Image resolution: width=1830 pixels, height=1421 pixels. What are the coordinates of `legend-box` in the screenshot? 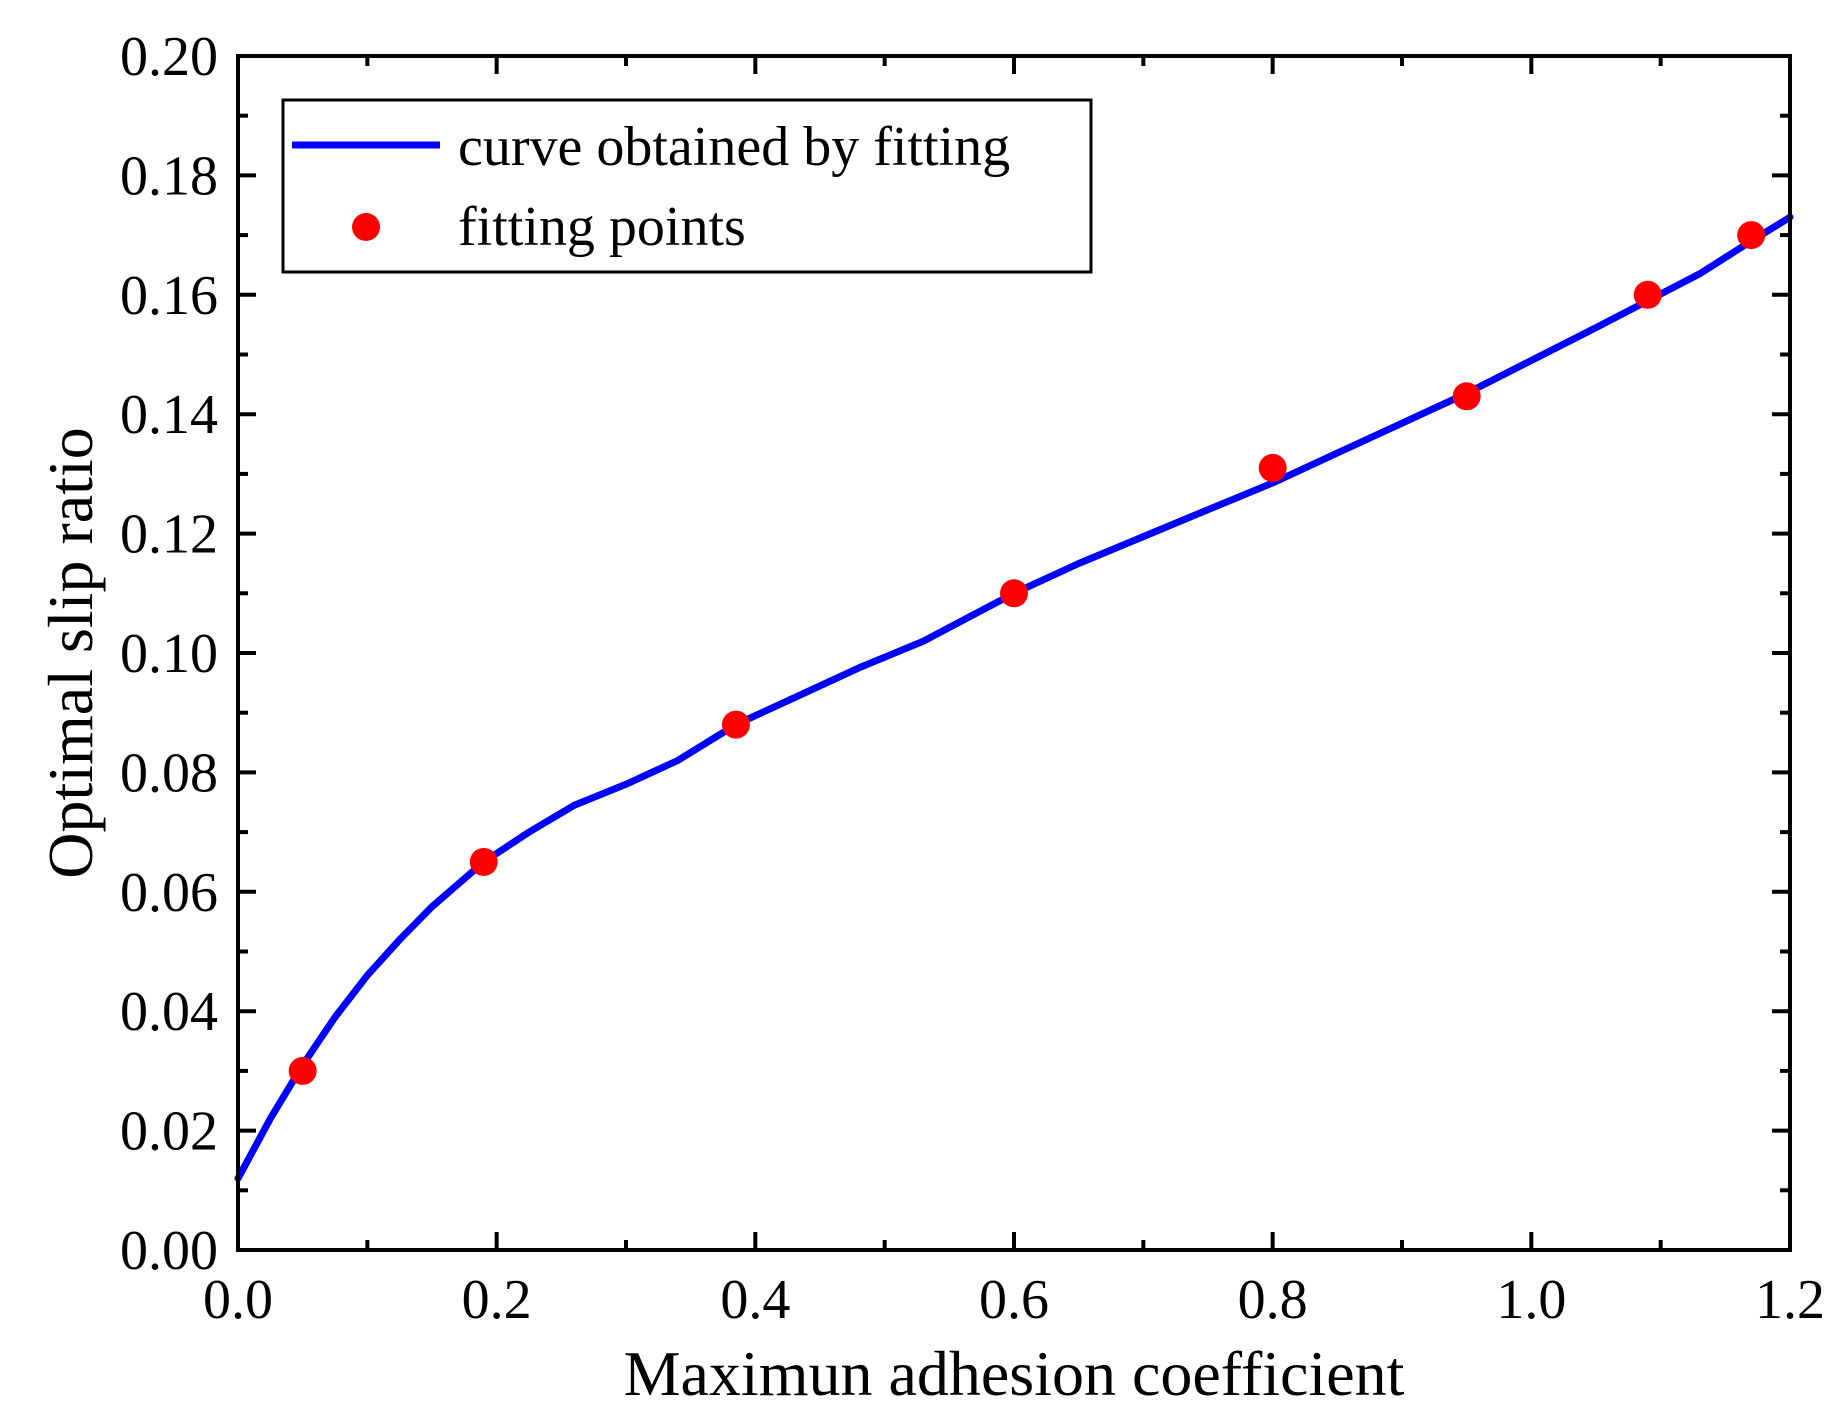 It's located at (687, 186).